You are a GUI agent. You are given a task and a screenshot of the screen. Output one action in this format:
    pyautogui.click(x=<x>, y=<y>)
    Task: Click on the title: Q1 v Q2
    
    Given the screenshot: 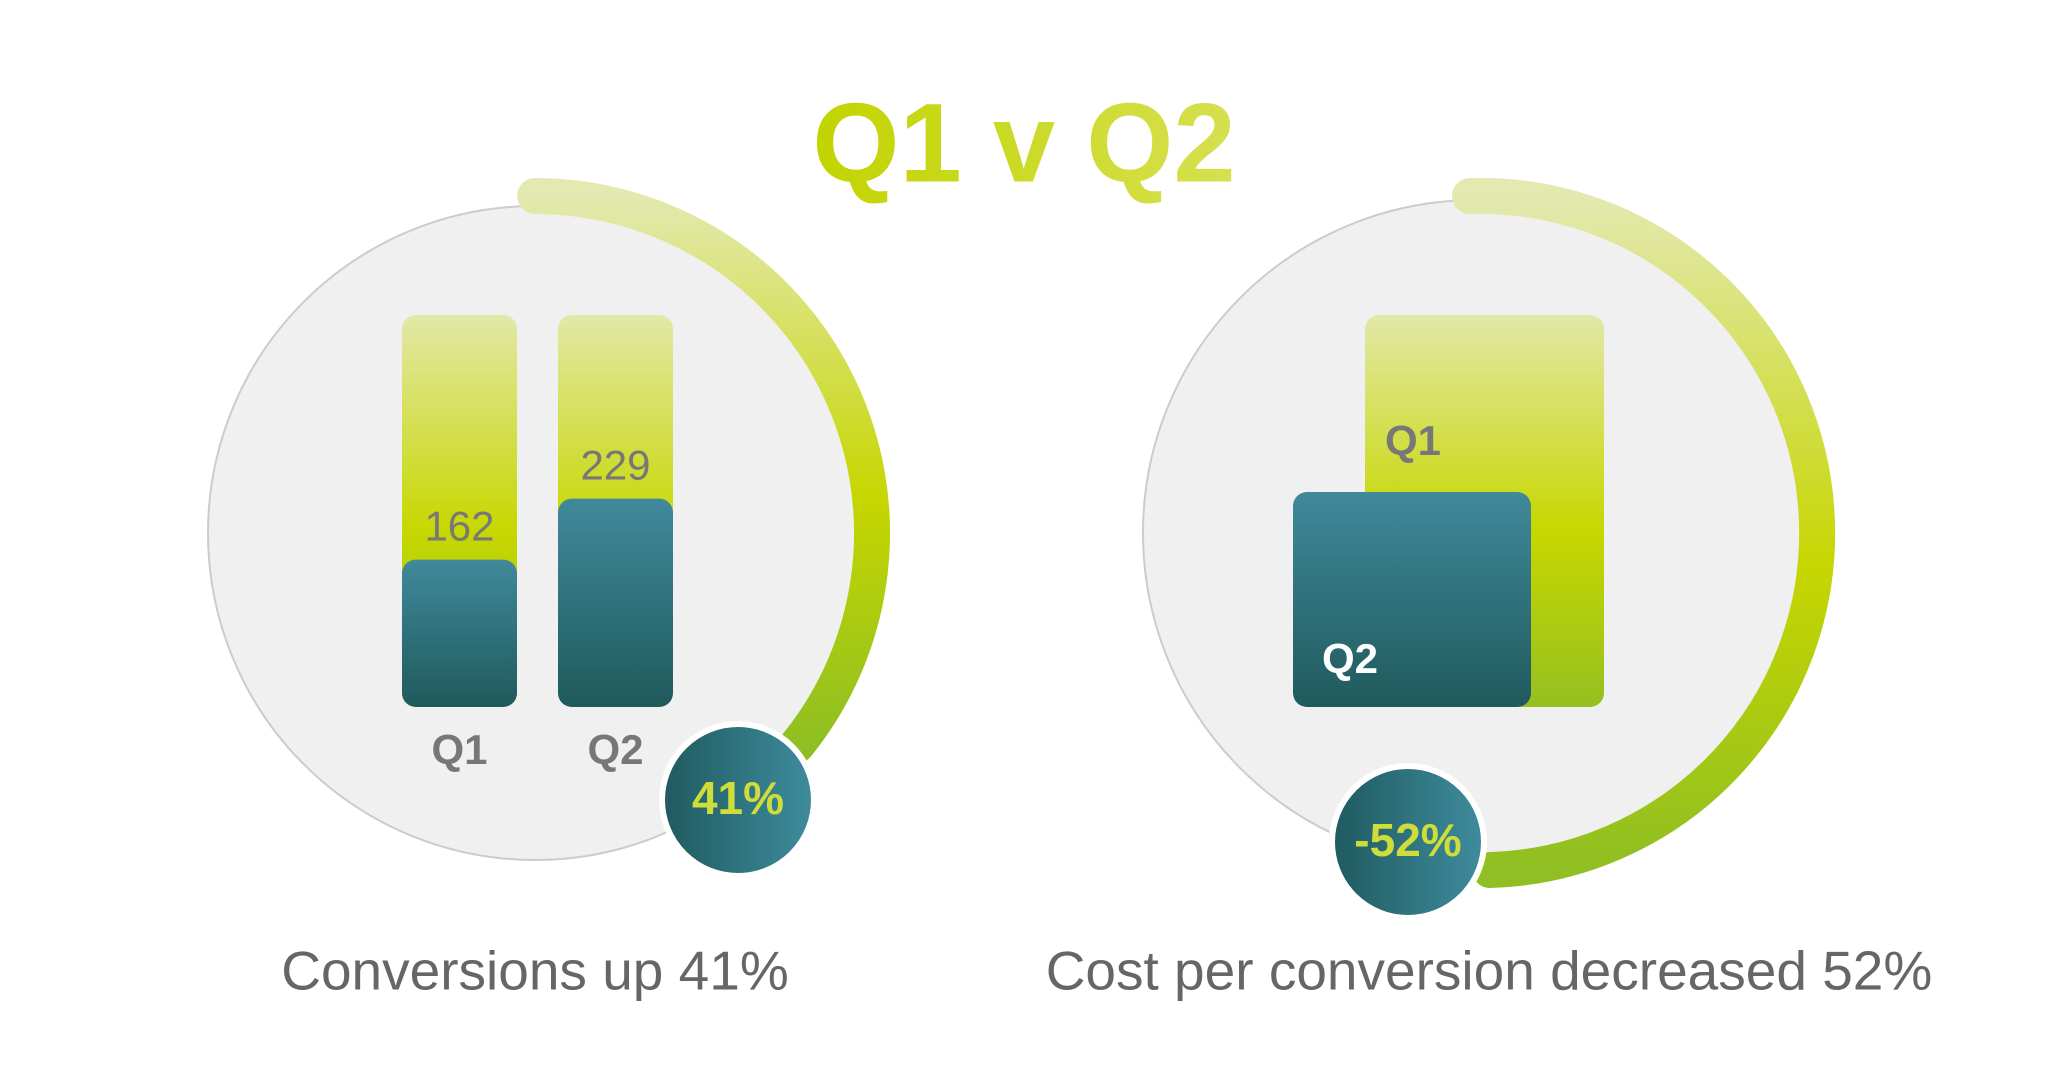 What is the action you would take?
    pyautogui.click(x=1023, y=143)
    